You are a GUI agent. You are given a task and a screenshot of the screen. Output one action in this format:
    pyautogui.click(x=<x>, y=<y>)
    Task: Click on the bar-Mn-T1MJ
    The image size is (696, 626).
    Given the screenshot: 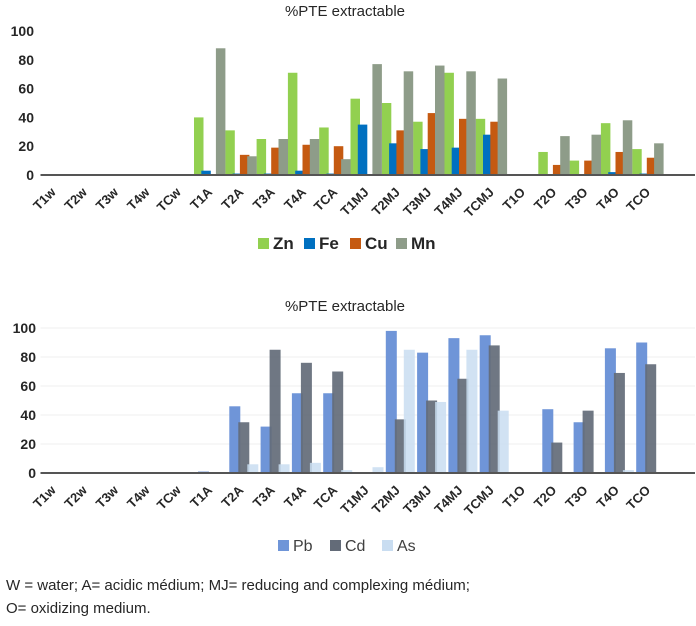 What is the action you would take?
    pyautogui.click(x=377, y=119)
    